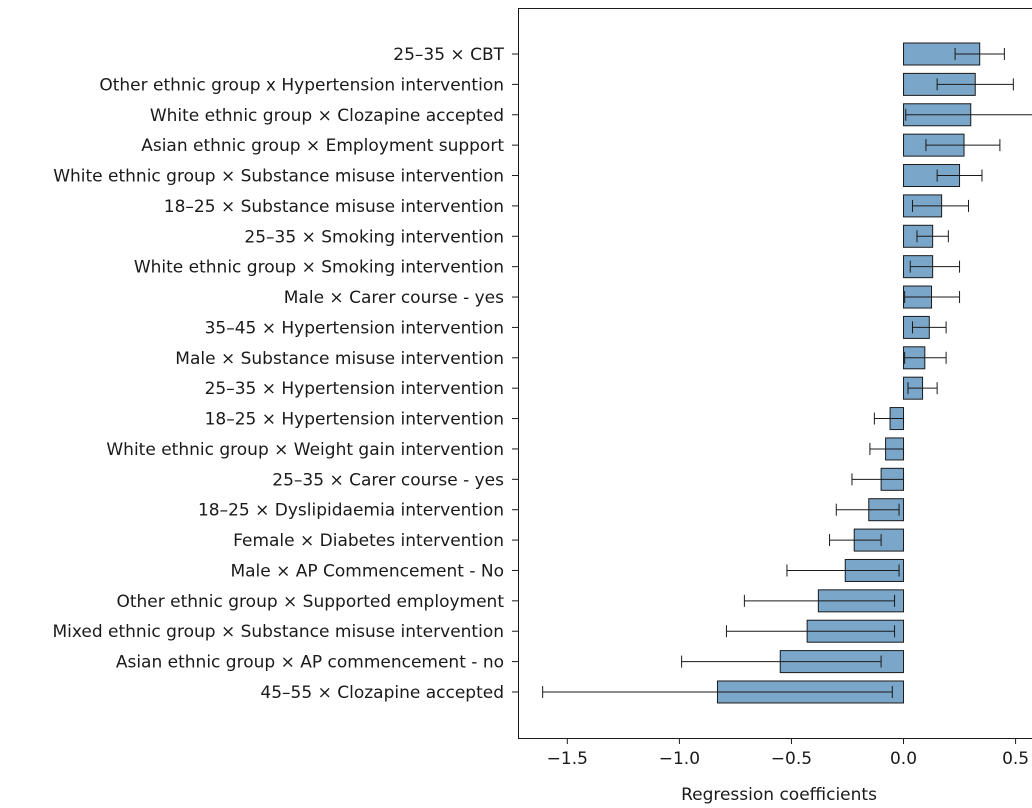 The width and height of the screenshot is (1032, 808). What do you see at coordinates (368, 541) in the screenshot?
I see `category-label: Female × Diabetes intervention` at bounding box center [368, 541].